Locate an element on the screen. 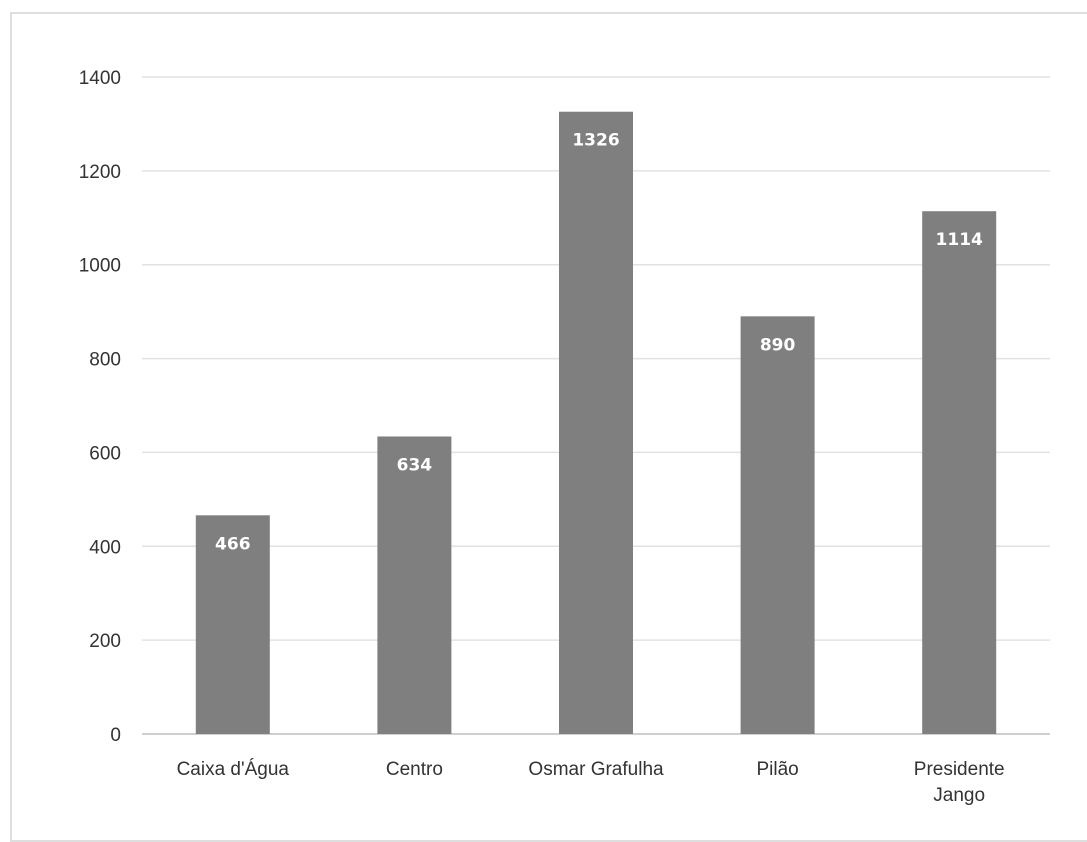  category-label: Pilão is located at coordinates (777, 769).